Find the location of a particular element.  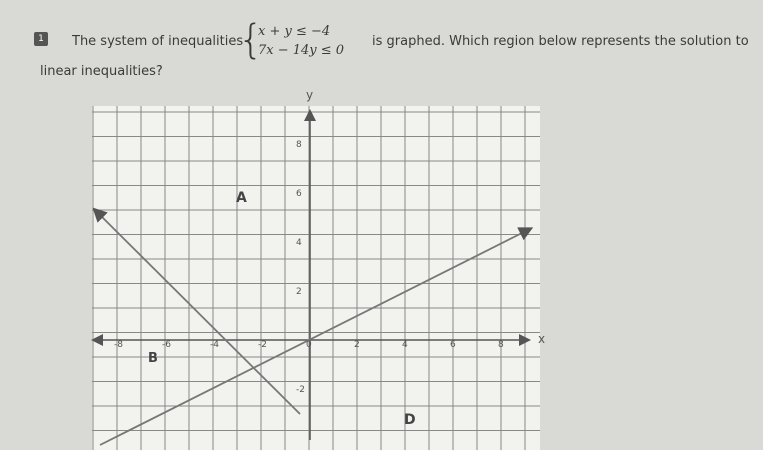

region-label: A is located at coordinates (241, 198).